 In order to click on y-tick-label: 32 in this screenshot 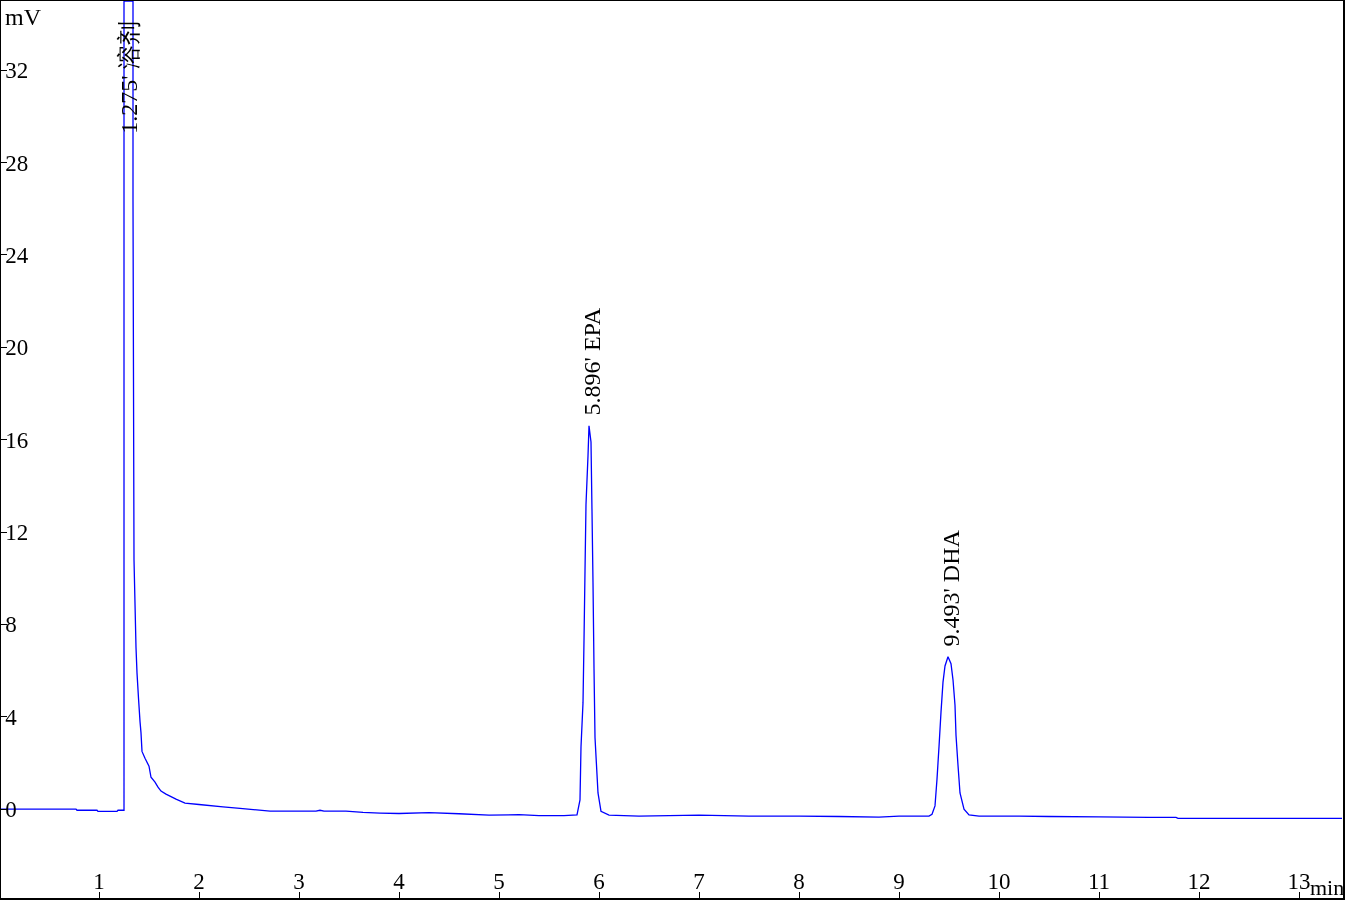, I will do `click(17, 71)`.